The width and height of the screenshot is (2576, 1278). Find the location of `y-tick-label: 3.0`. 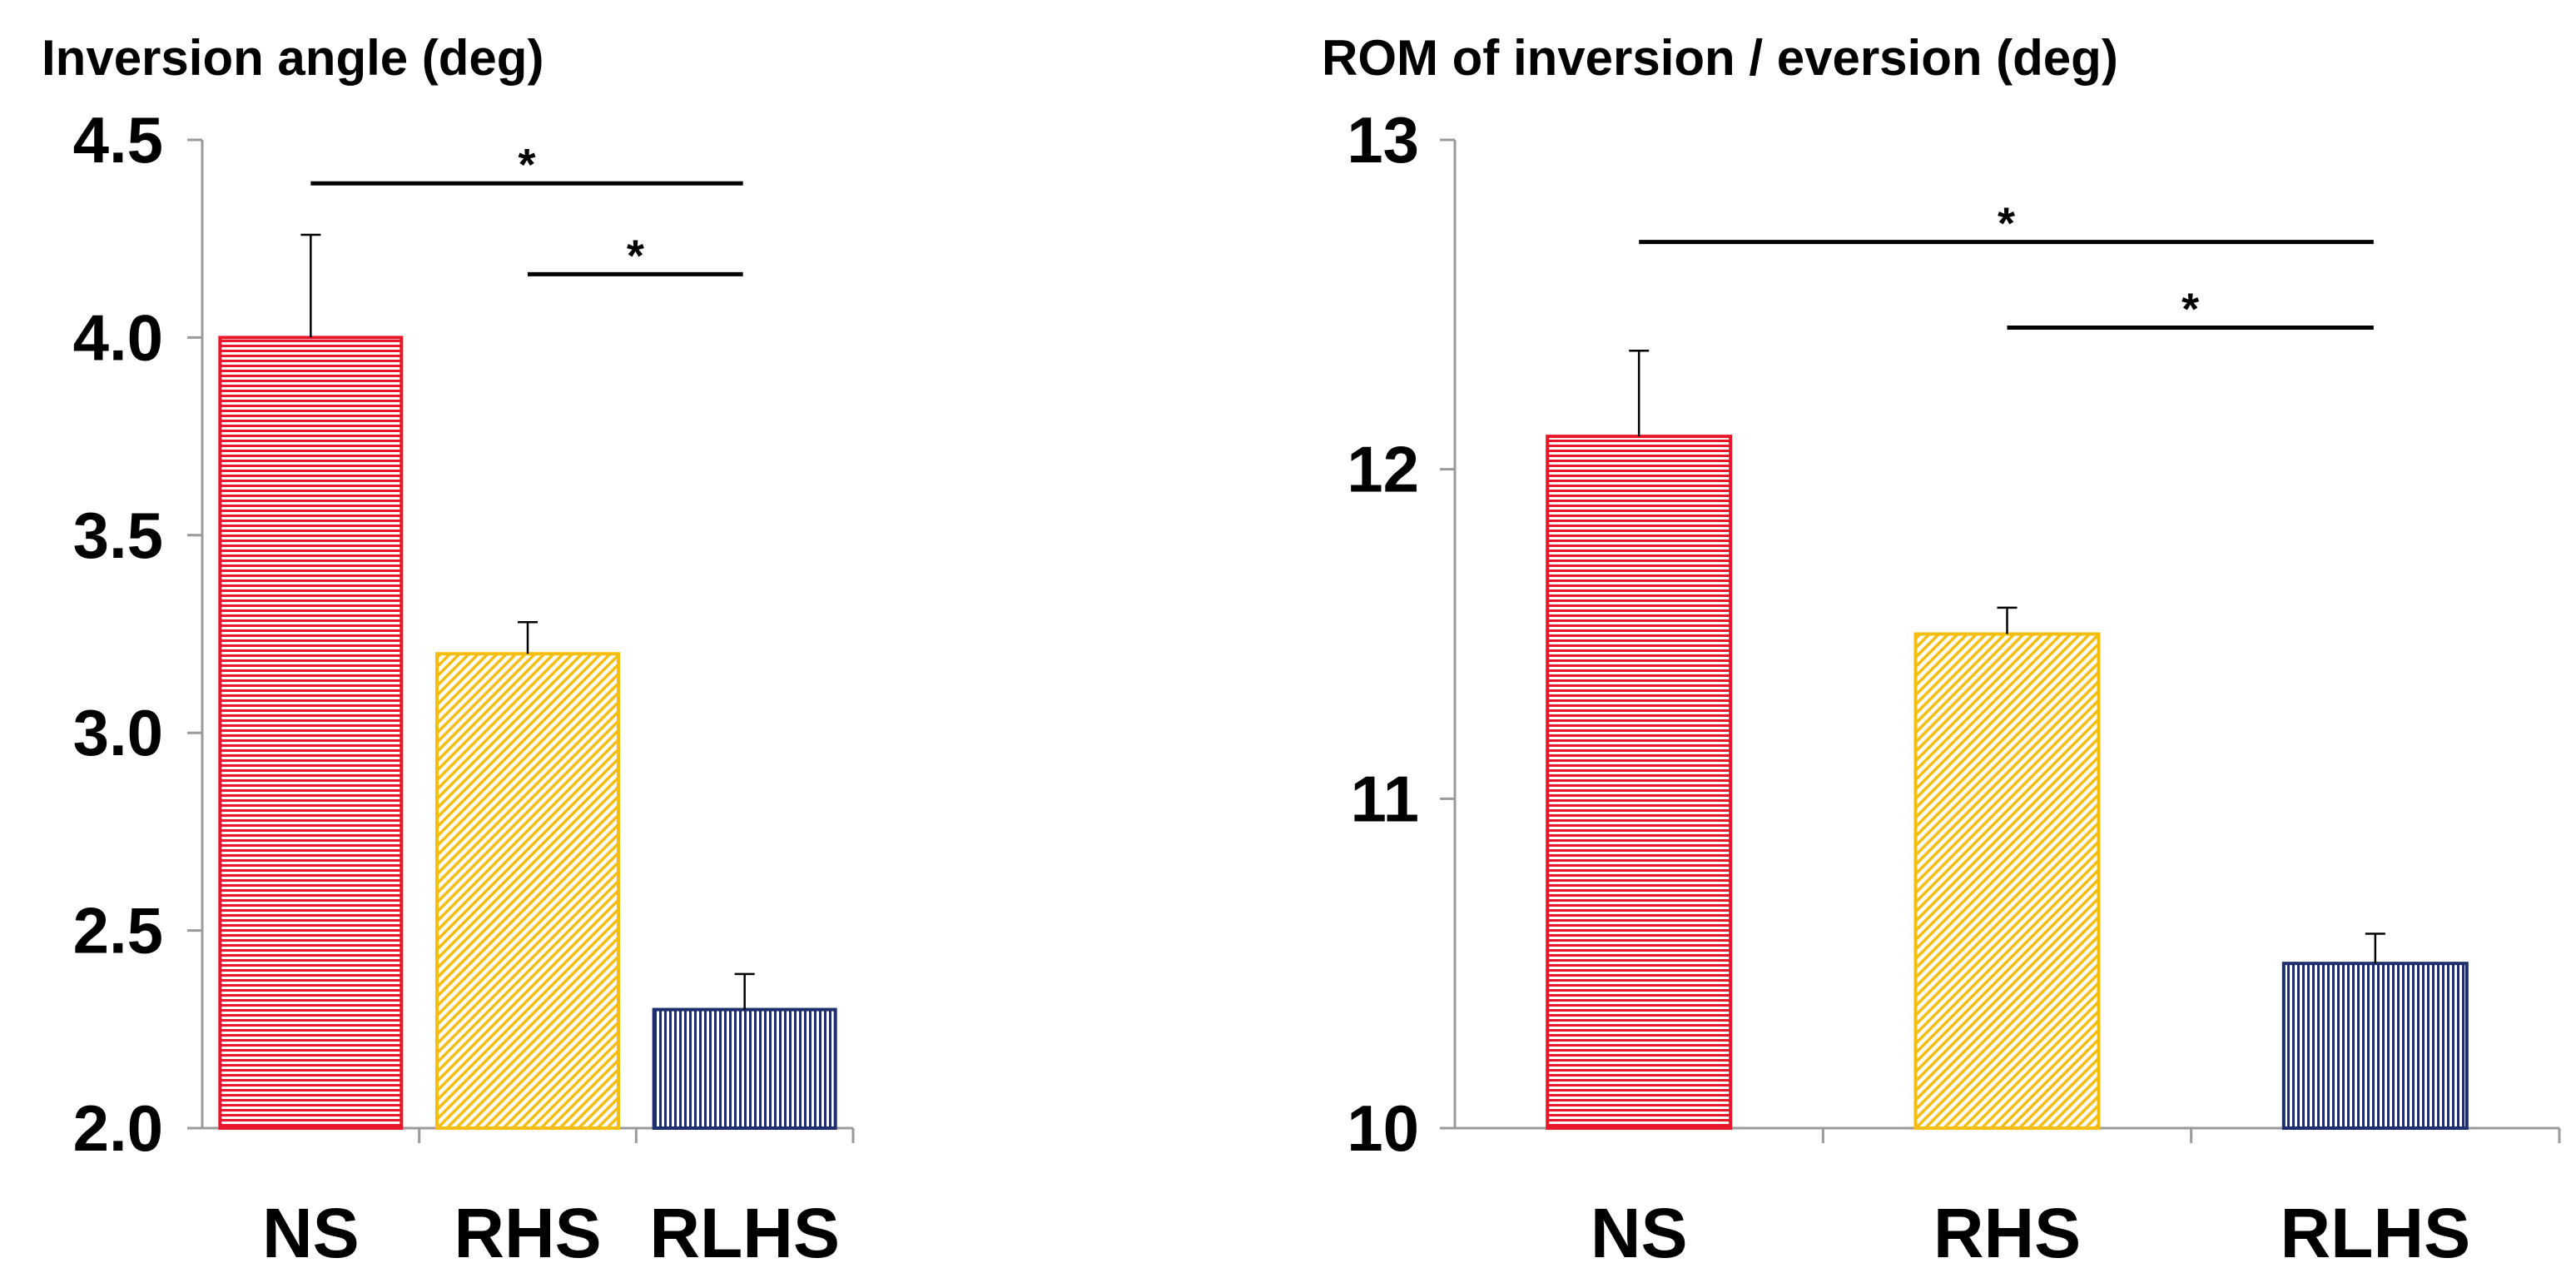

y-tick-label: 3.0 is located at coordinates (118, 732).